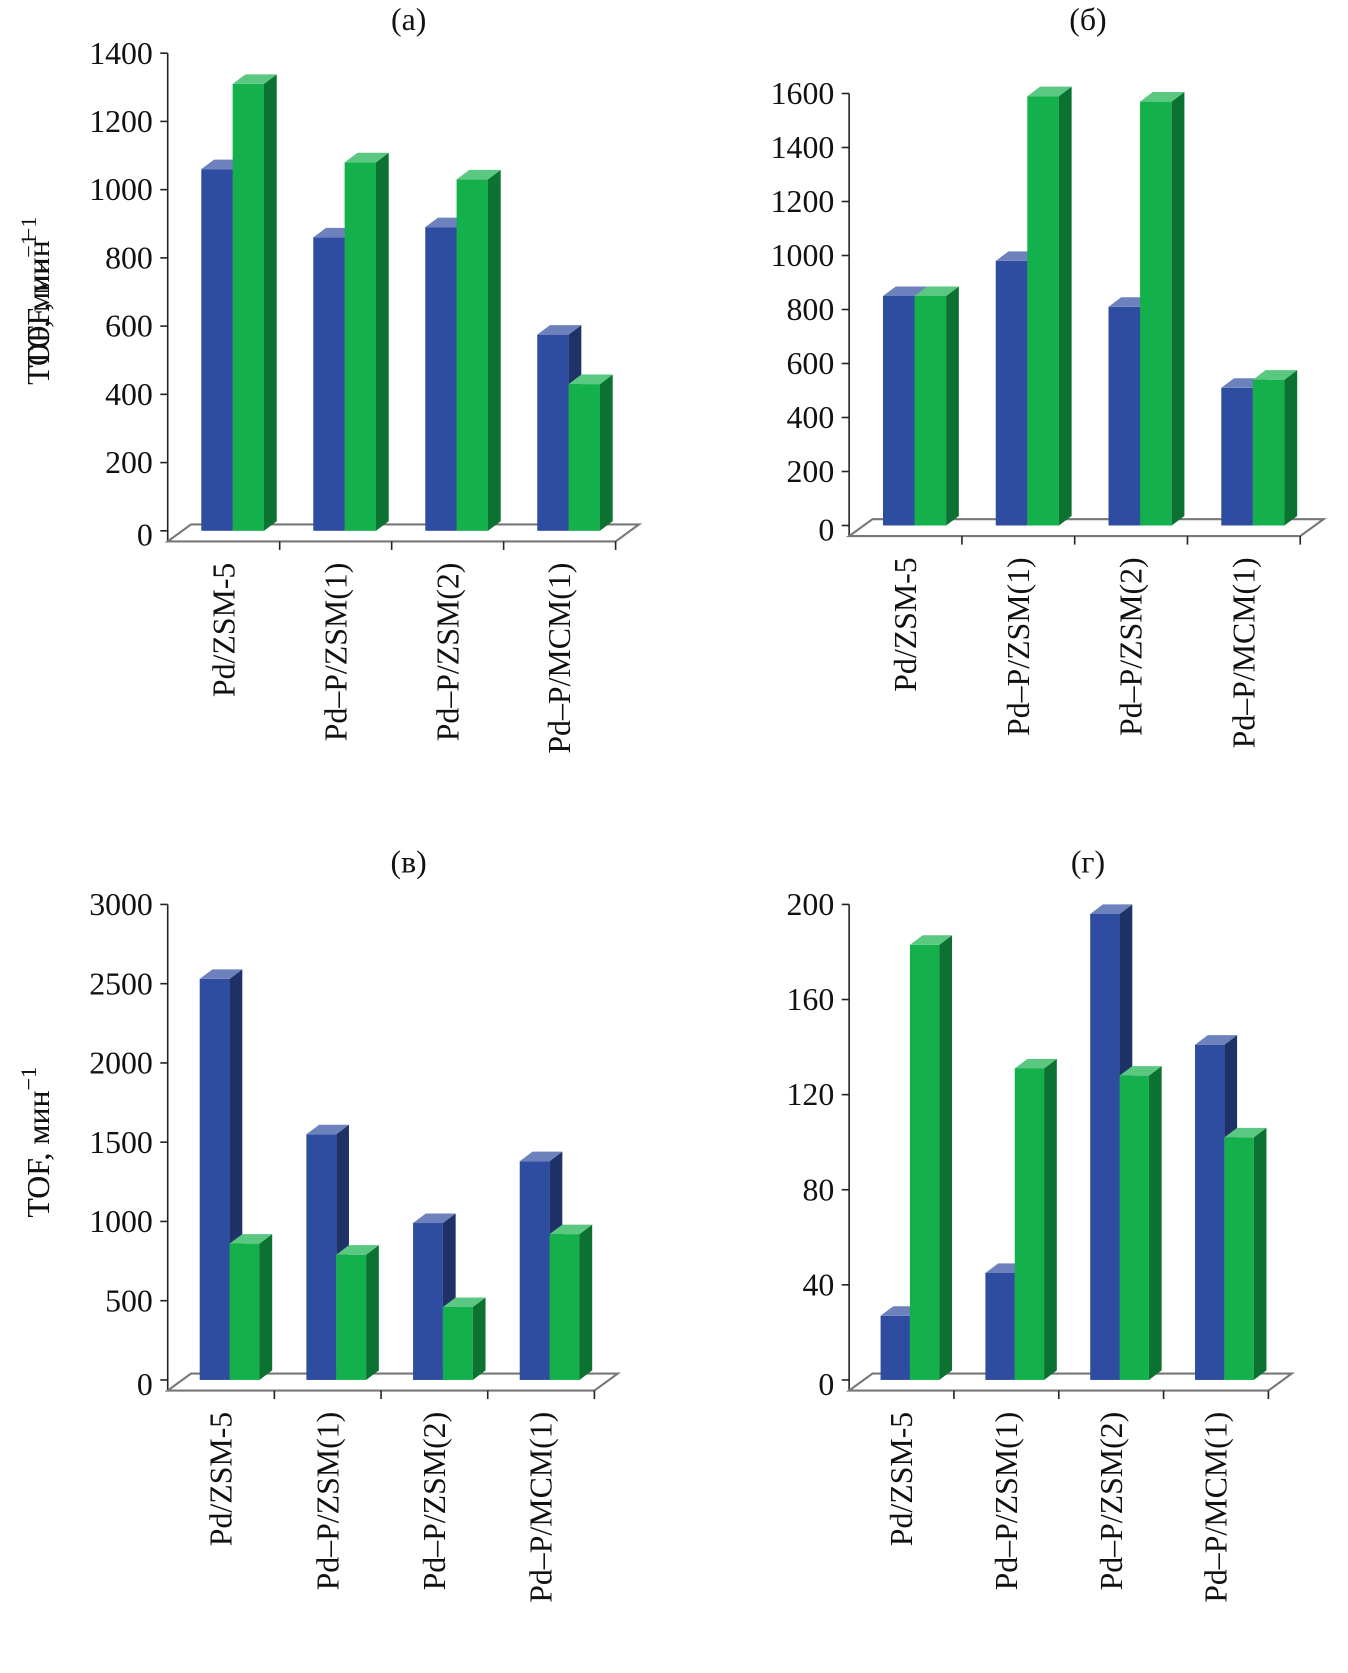 This screenshot has width=1348, height=1673. What do you see at coordinates (1088, 862) in the screenshot?
I see `chart-title: (г)` at bounding box center [1088, 862].